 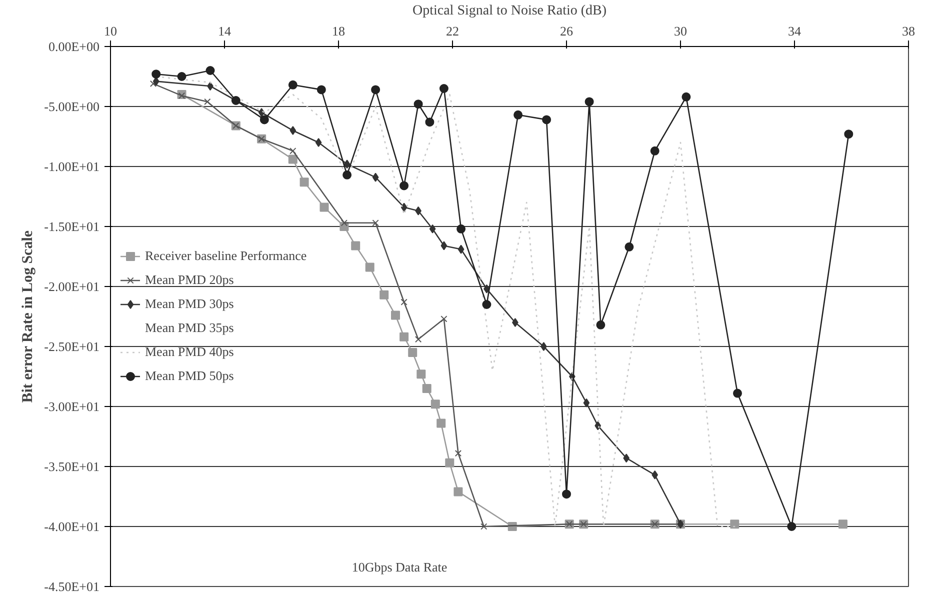 What do you see at coordinates (72, 586) in the screenshot?
I see `y-tick-label: -4.50E+01` at bounding box center [72, 586].